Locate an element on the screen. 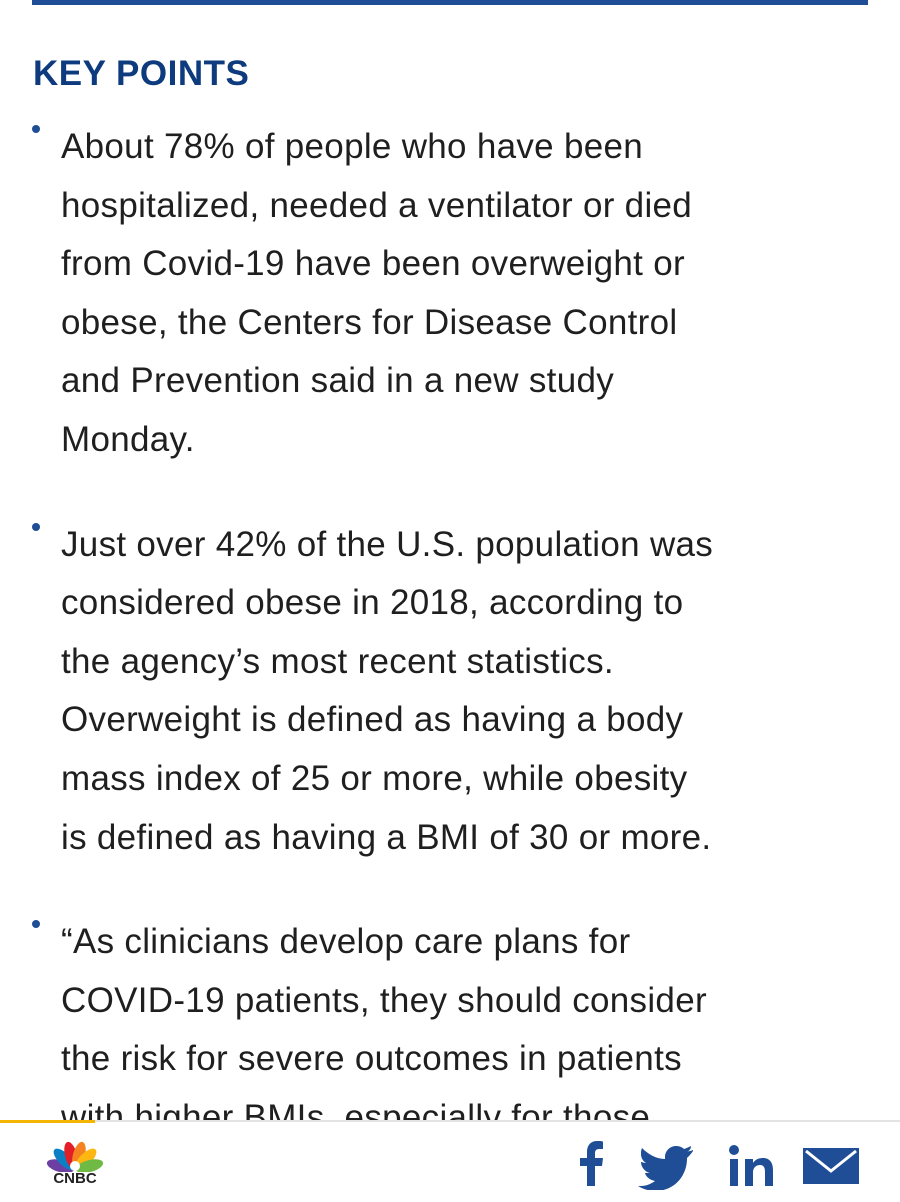  bullet-text-line: mass index of 25 or more, while obesity is located at coordinates (374, 778).